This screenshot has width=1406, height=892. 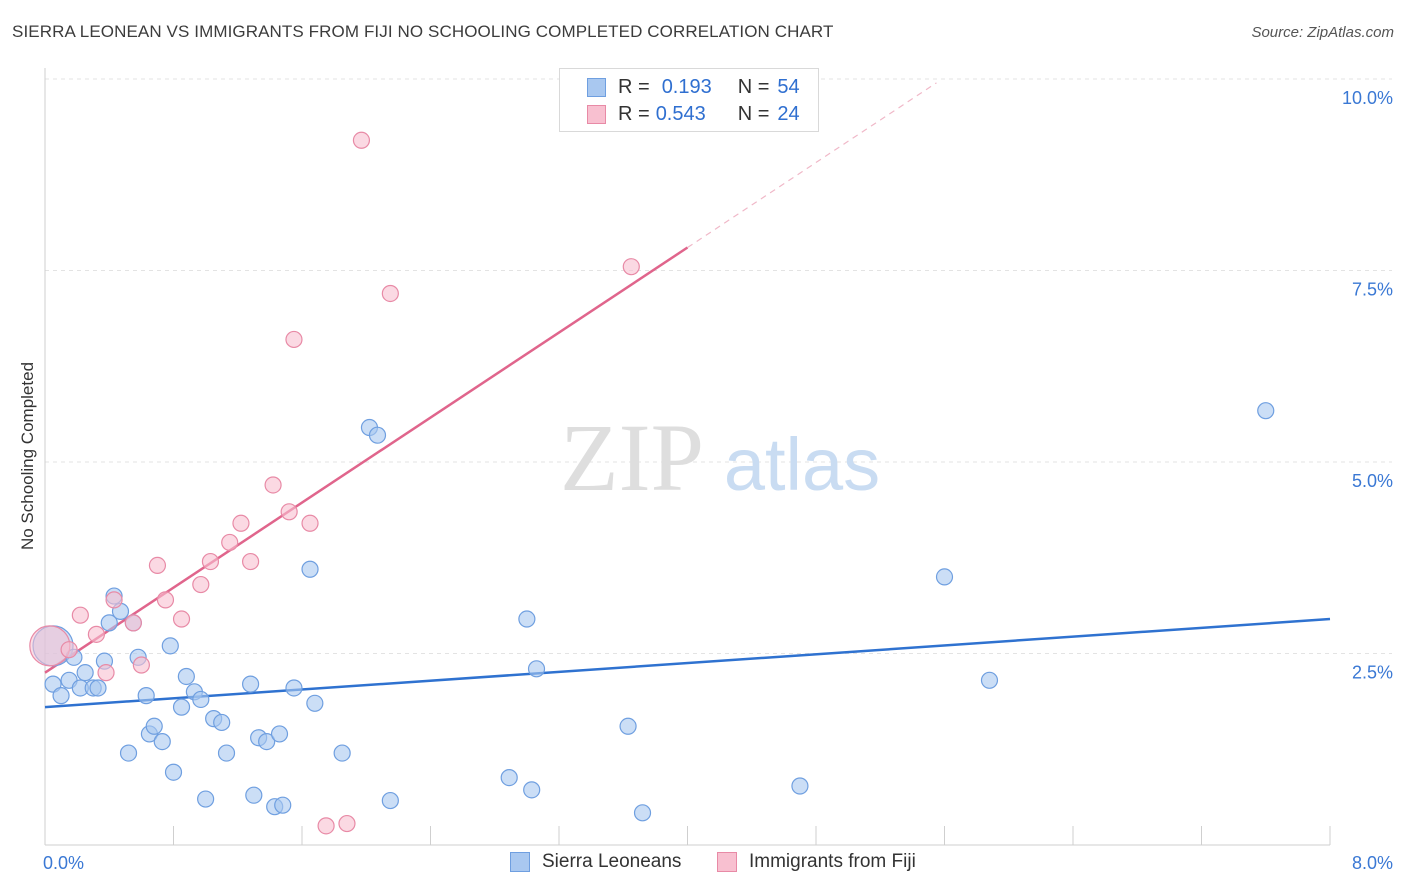 What do you see at coordinates (612, 861) in the screenshot?
I see `bottom-legend-label: Sierra Leoneans` at bounding box center [612, 861].